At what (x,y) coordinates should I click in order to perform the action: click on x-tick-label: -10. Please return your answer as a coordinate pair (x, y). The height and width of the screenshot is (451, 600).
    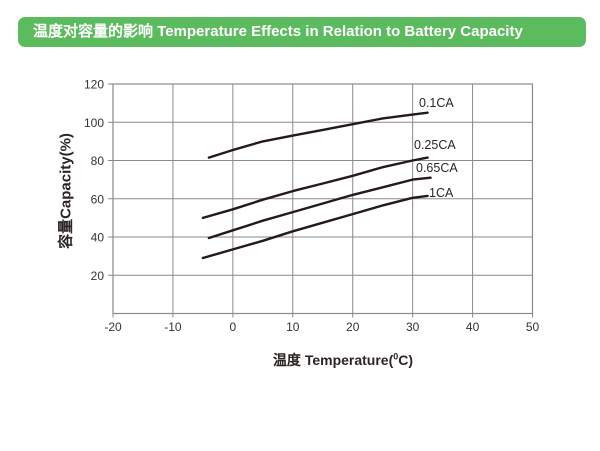
    Looking at the image, I should click on (173, 327).